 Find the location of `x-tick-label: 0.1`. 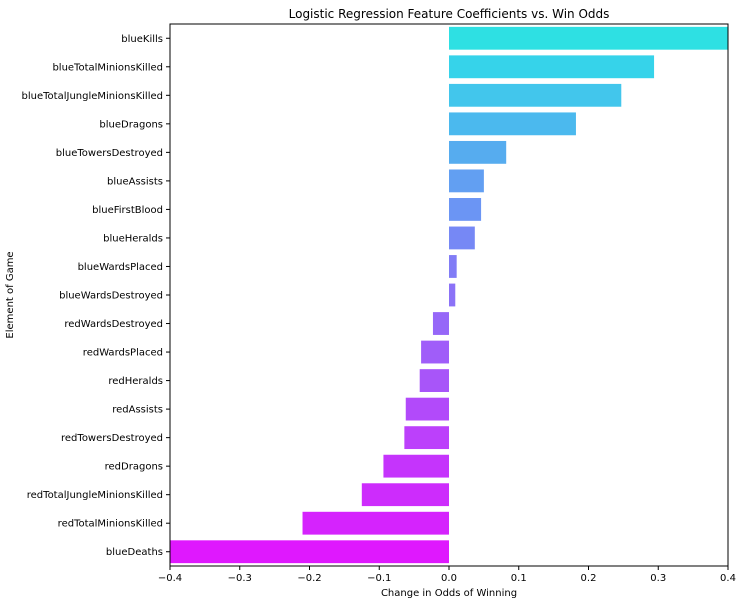

x-tick-label: 0.1 is located at coordinates (519, 578).